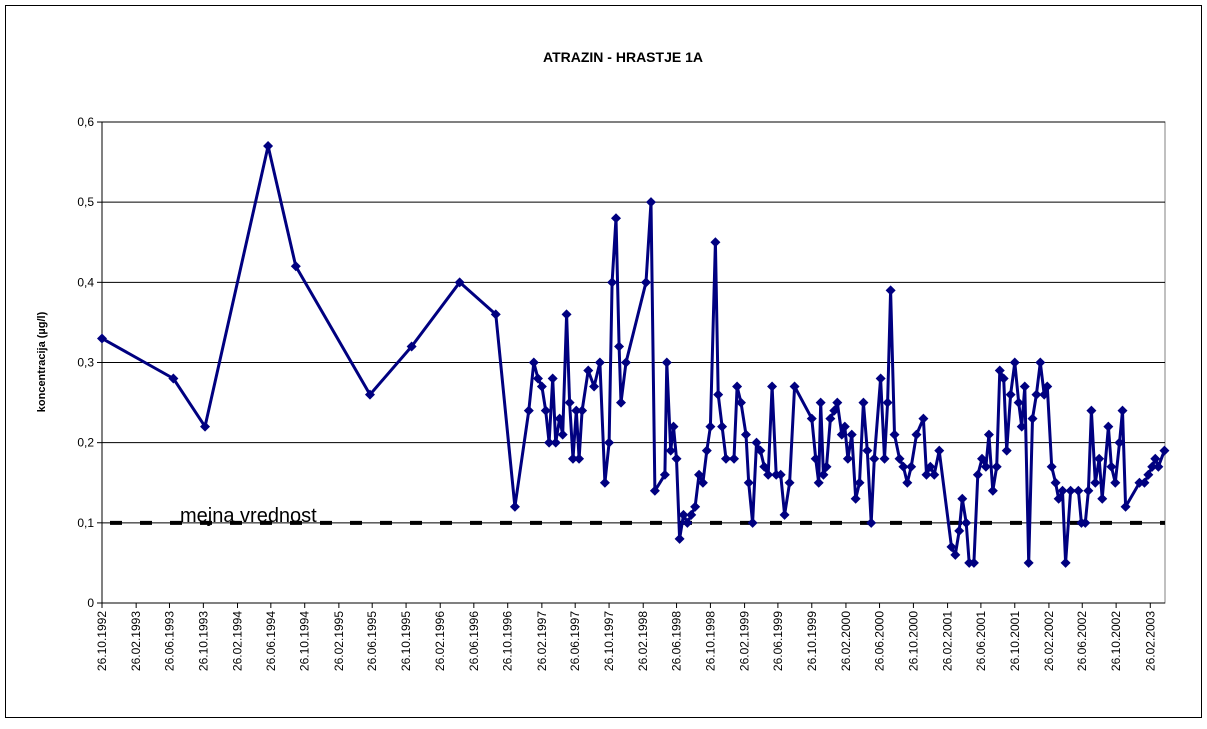 The width and height of the screenshot is (1207, 729). What do you see at coordinates (542, 641) in the screenshot?
I see `x-tick-label: 26.02.1997` at bounding box center [542, 641].